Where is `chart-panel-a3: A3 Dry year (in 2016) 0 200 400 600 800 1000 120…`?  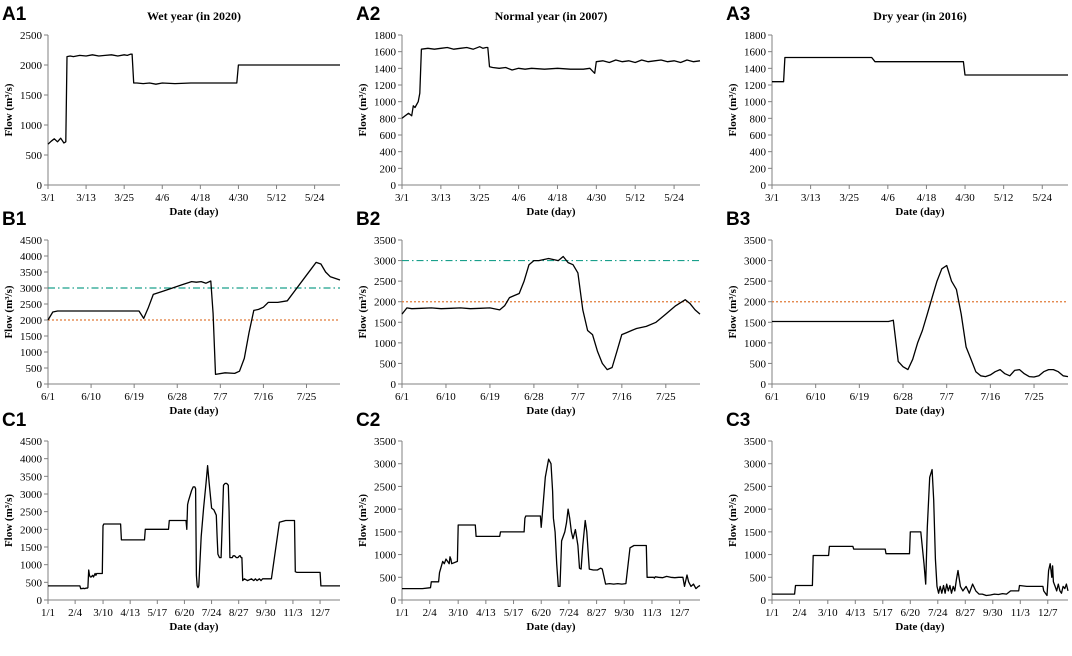 chart-panel-a3: A3 Dry year (in 2016) 0 200 400 600 800 1000 120… is located at coordinates (897, 111).